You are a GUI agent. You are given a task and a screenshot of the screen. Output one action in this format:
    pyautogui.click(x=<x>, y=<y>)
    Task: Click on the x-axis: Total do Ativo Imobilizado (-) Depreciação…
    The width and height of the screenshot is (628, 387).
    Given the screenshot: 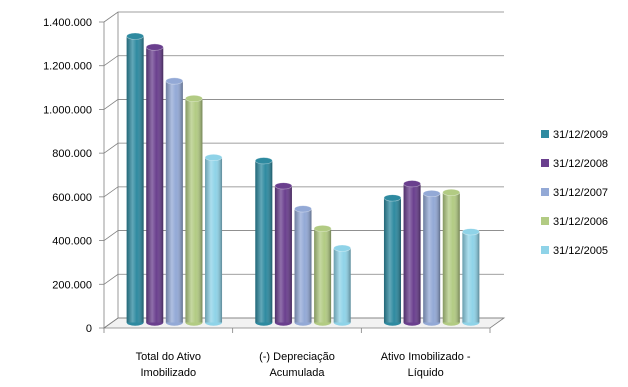 What is the action you would take?
    pyautogui.click(x=297, y=353)
    